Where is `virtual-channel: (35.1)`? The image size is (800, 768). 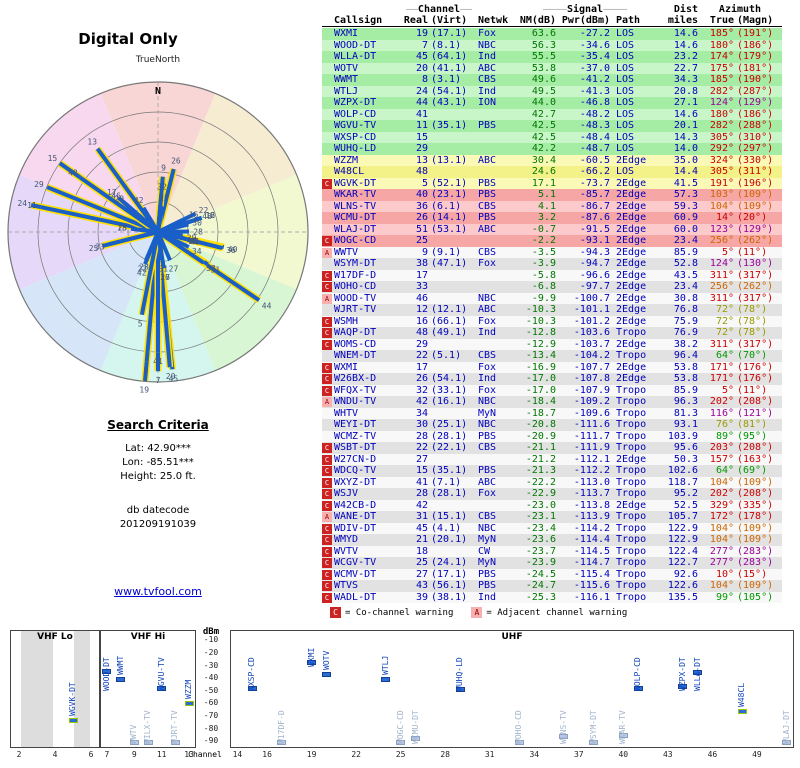 virtual-channel: (35.1) is located at coordinates (449, 470).